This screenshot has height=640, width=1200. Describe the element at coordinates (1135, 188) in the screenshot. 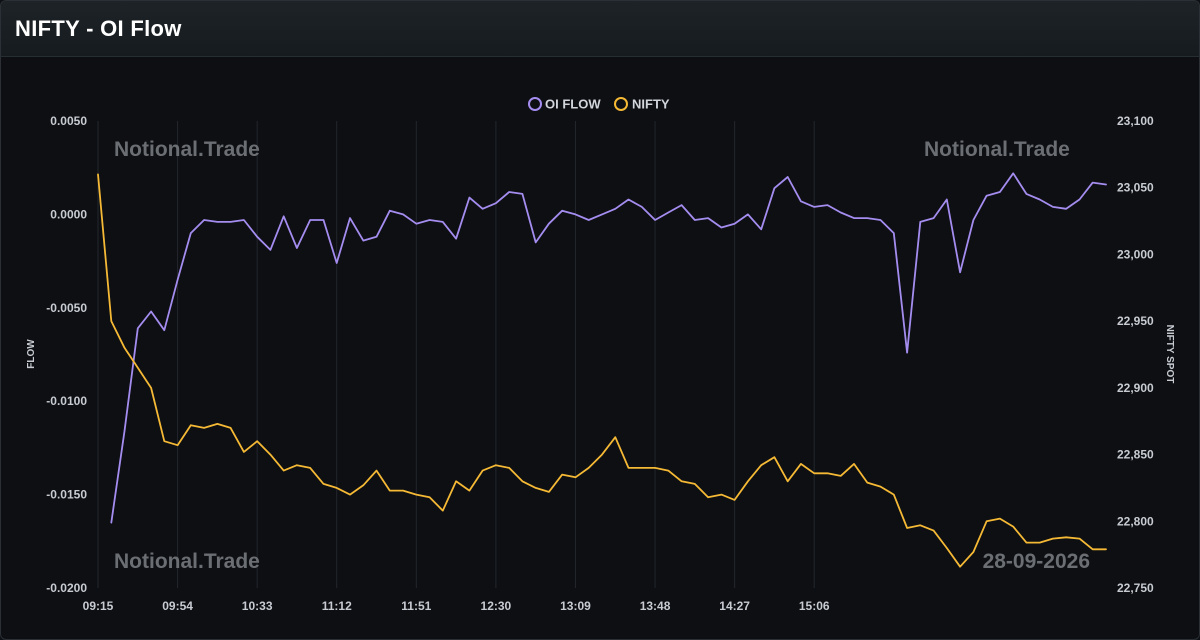

I see `y-right-tick-label: 23,050` at that location.